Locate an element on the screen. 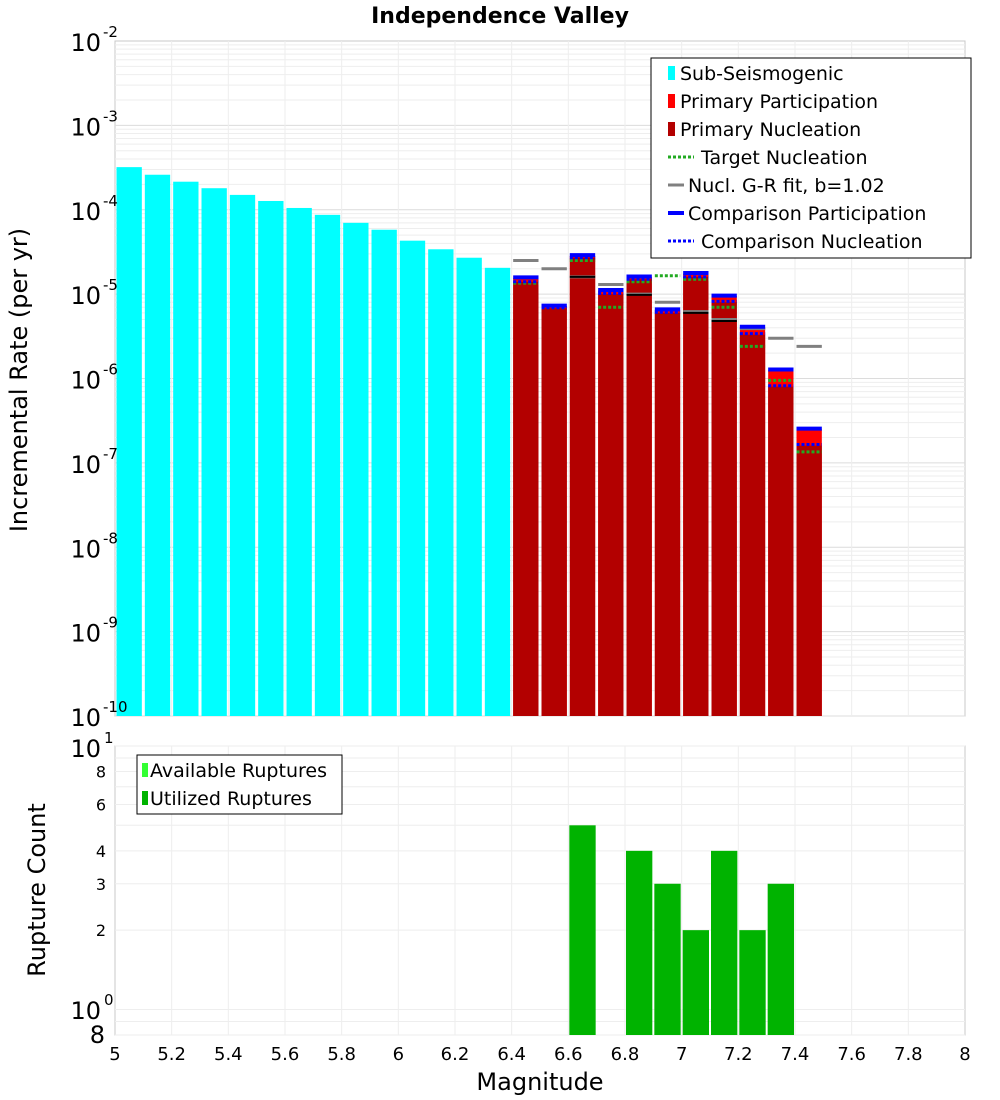 This screenshot has width=1000, height=1100. top-series-lines is located at coordinates (667, 353).